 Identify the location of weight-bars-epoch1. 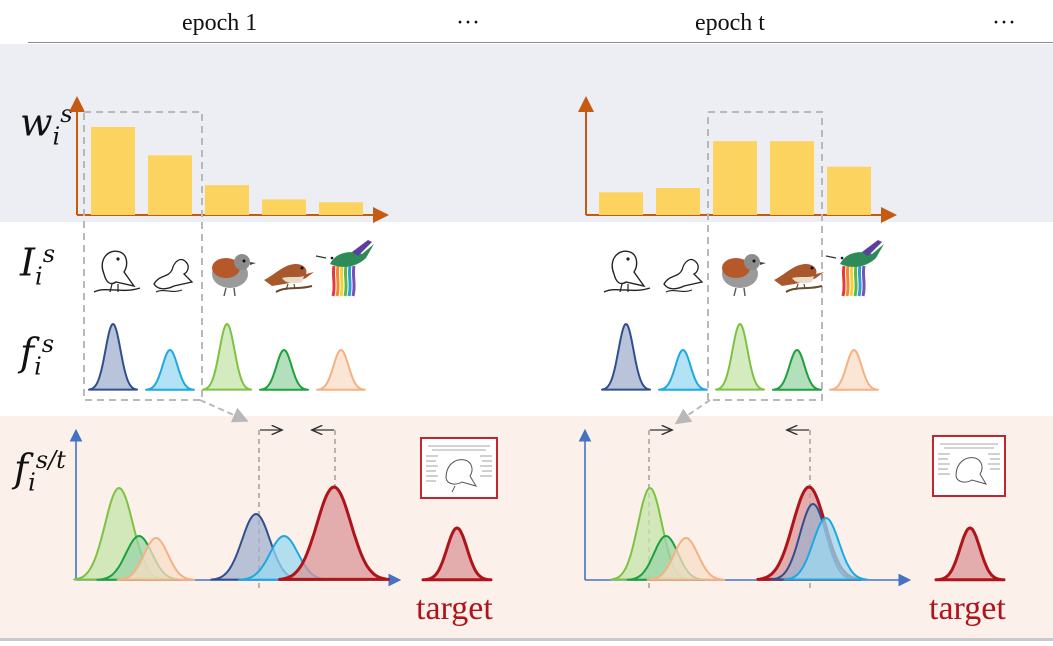
(227, 170).